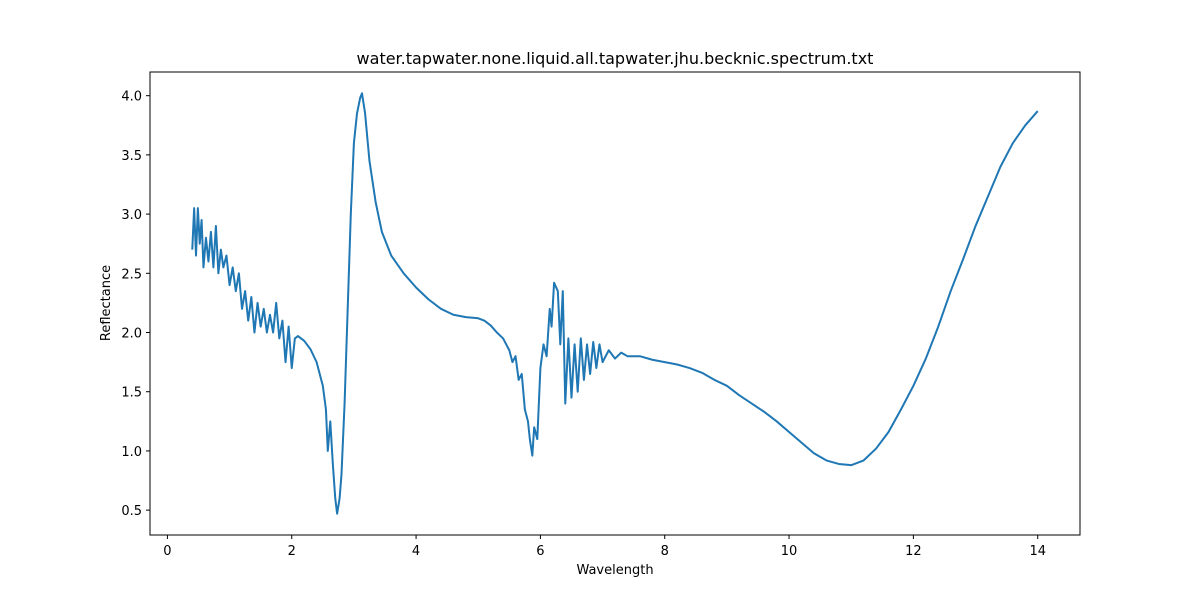 The height and width of the screenshot is (600, 1200). I want to click on y-tick-label: 3.0, so click(131, 215).